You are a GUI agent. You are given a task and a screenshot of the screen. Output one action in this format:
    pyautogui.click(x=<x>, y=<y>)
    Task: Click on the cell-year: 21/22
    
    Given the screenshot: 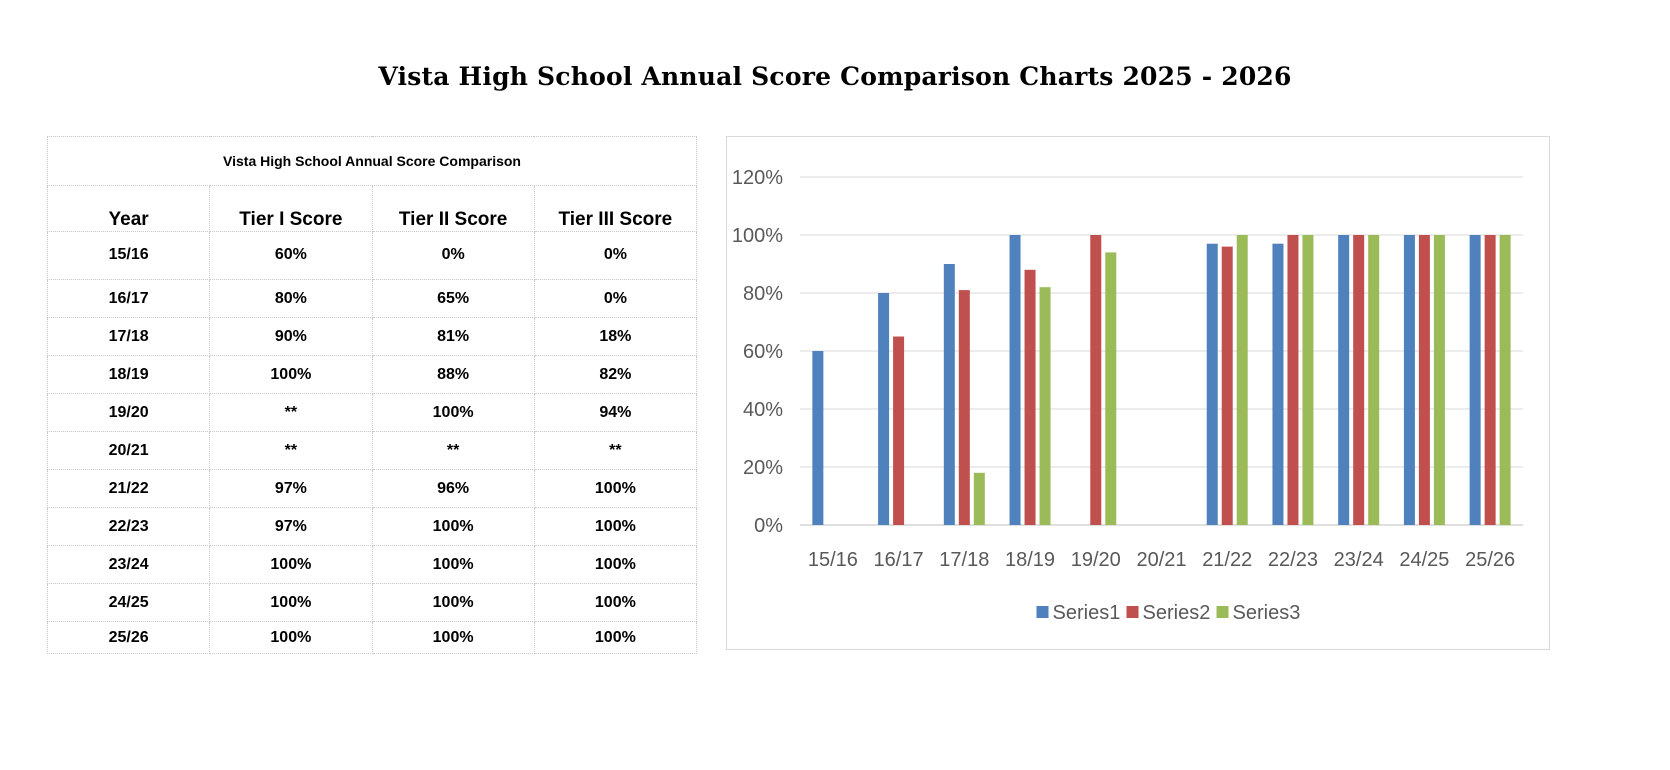 What is the action you would take?
    pyautogui.click(x=128, y=488)
    